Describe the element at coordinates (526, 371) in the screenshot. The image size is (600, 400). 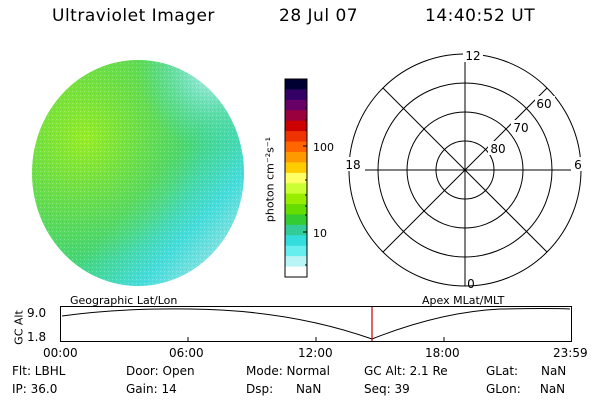
I see `status-glat: GLat: NaN` at that location.